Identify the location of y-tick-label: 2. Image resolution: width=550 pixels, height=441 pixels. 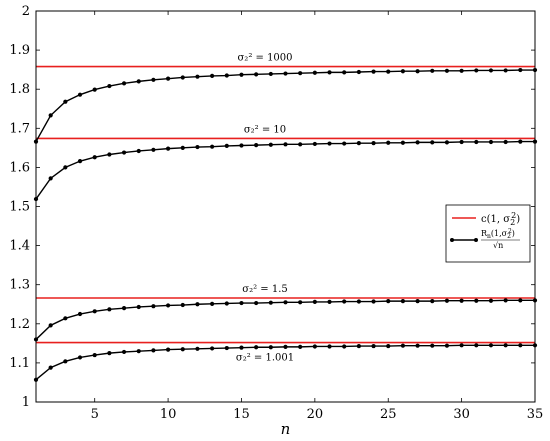
(26, 11).